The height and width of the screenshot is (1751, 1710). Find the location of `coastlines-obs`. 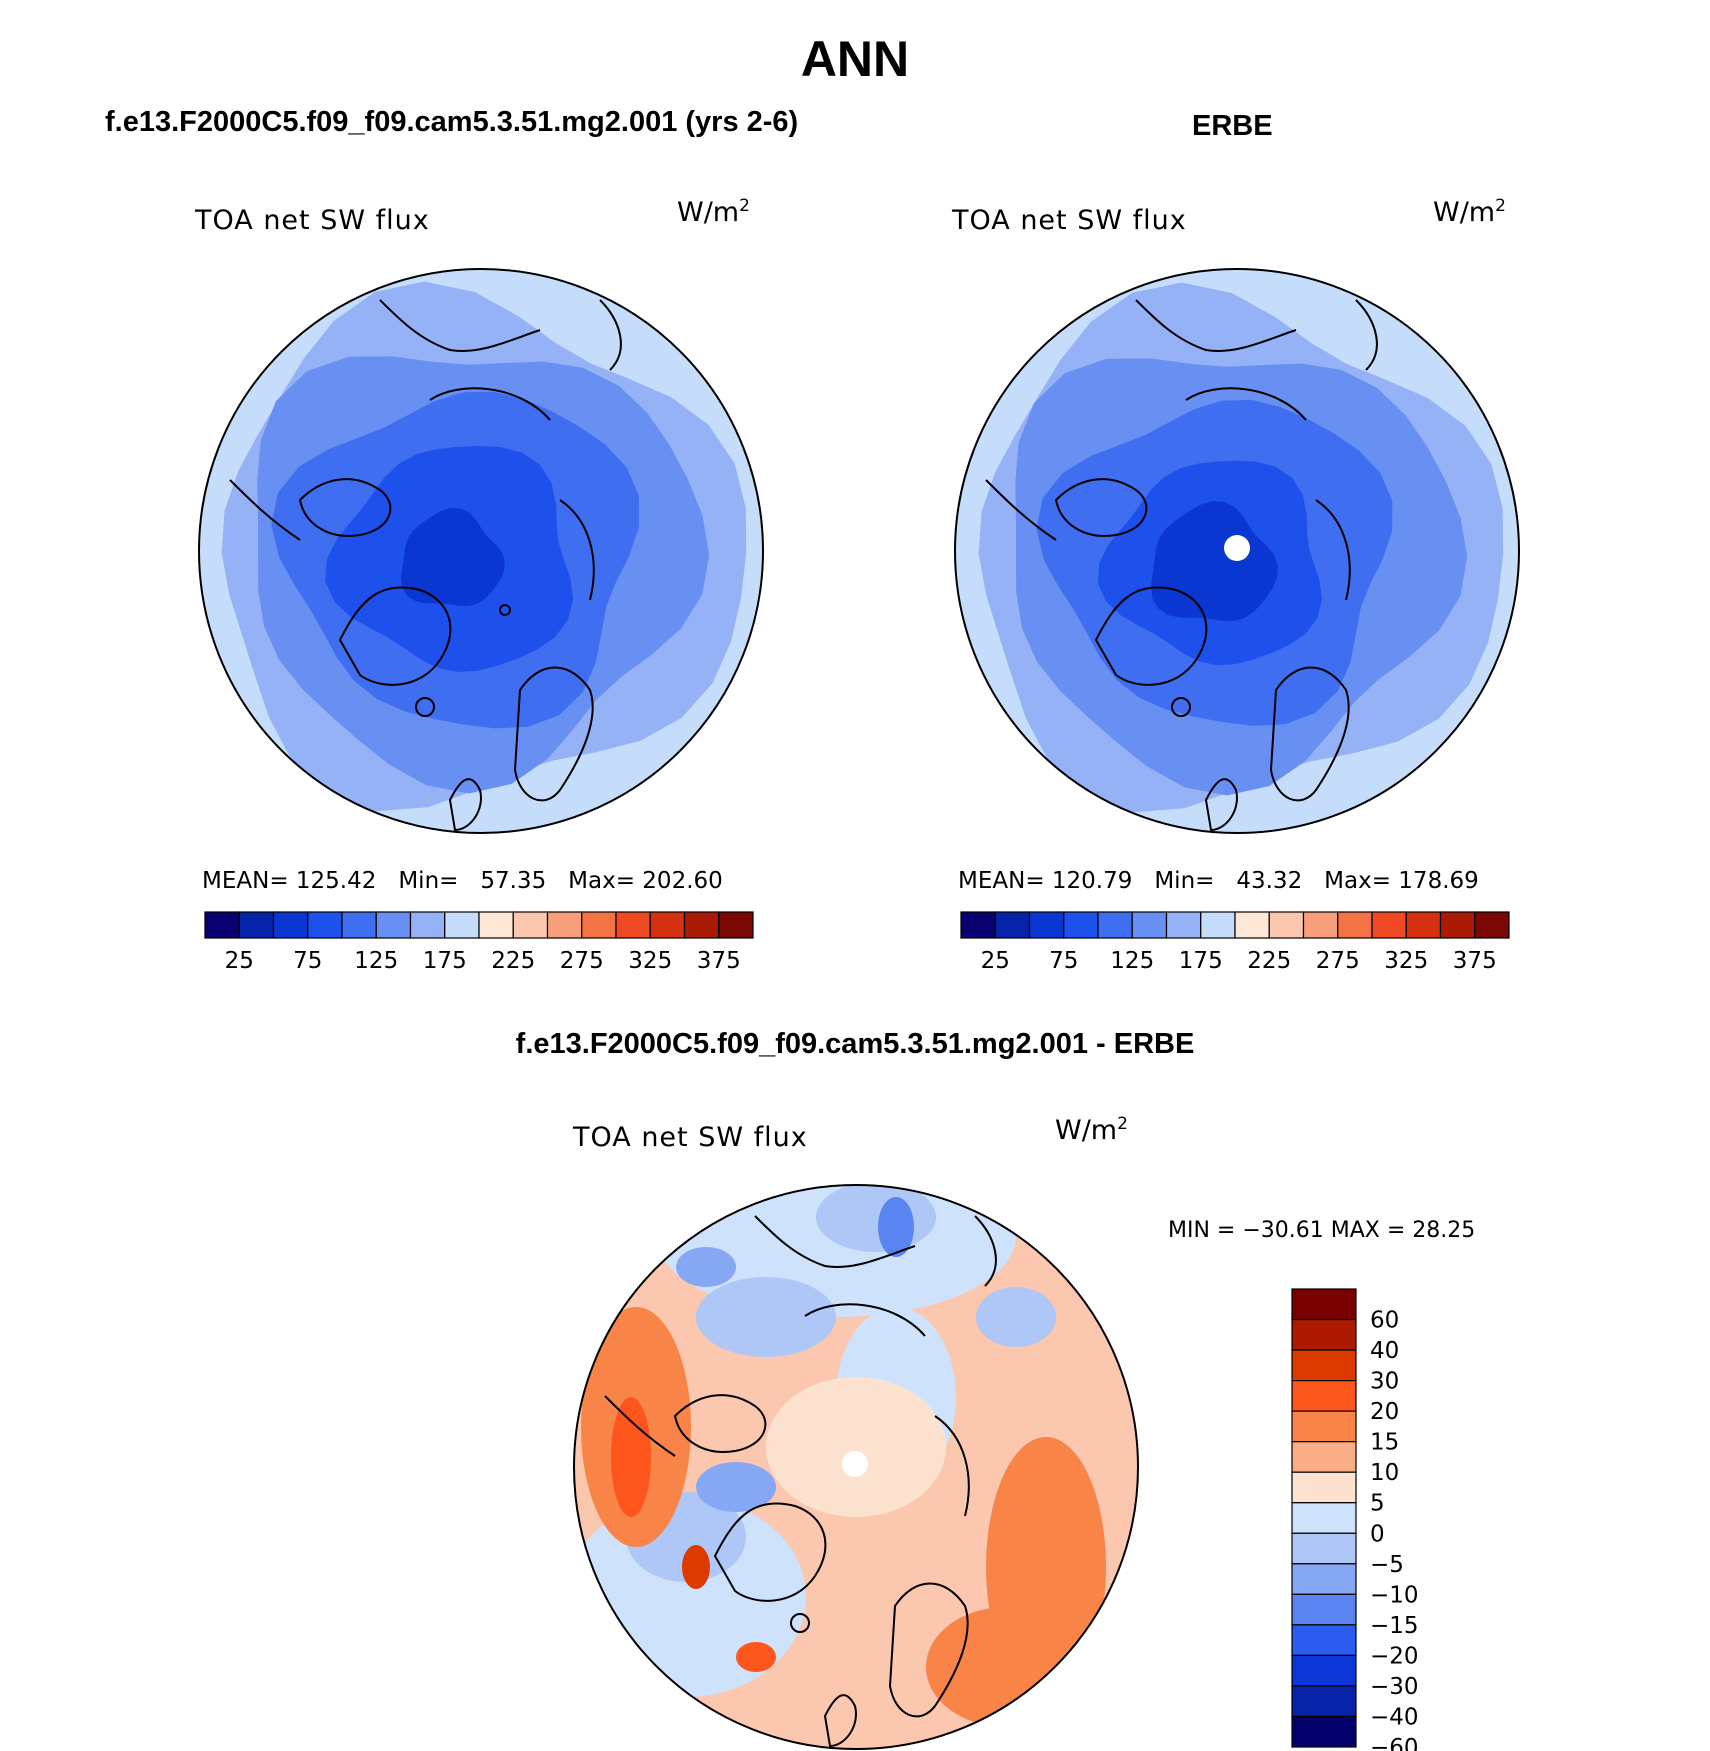

coastlines-obs is located at coordinates (1181, 565).